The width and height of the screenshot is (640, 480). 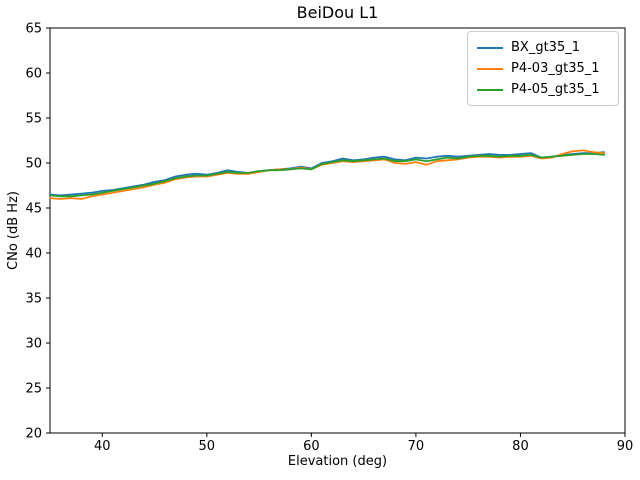 What do you see at coordinates (33, 29) in the screenshot?
I see `y-tick-label: 65` at bounding box center [33, 29].